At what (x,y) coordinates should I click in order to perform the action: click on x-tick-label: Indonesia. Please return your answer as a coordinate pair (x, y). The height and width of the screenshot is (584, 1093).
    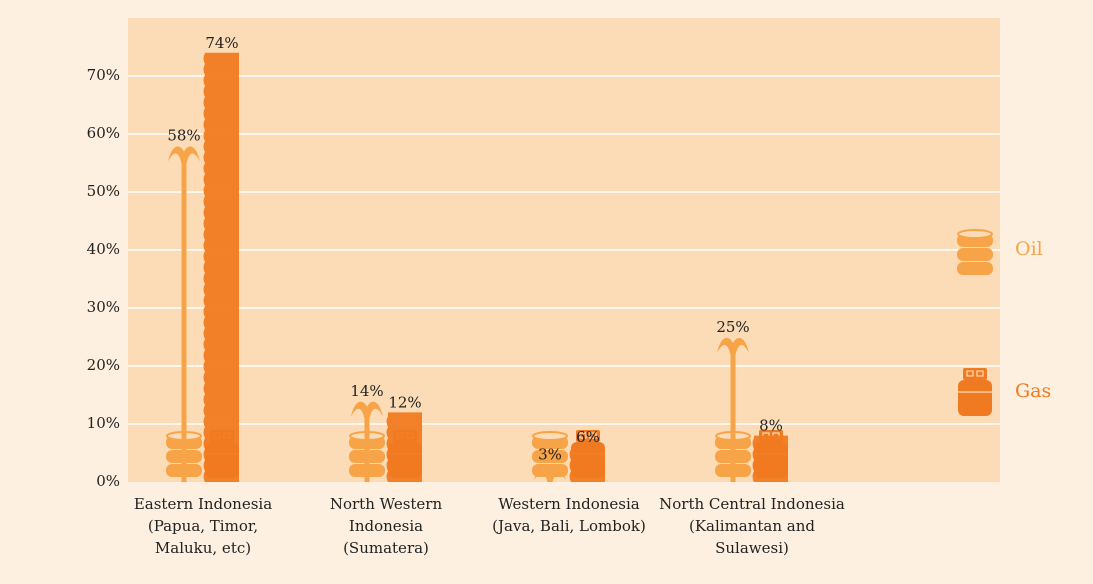
    Looking at the image, I should click on (386, 526).